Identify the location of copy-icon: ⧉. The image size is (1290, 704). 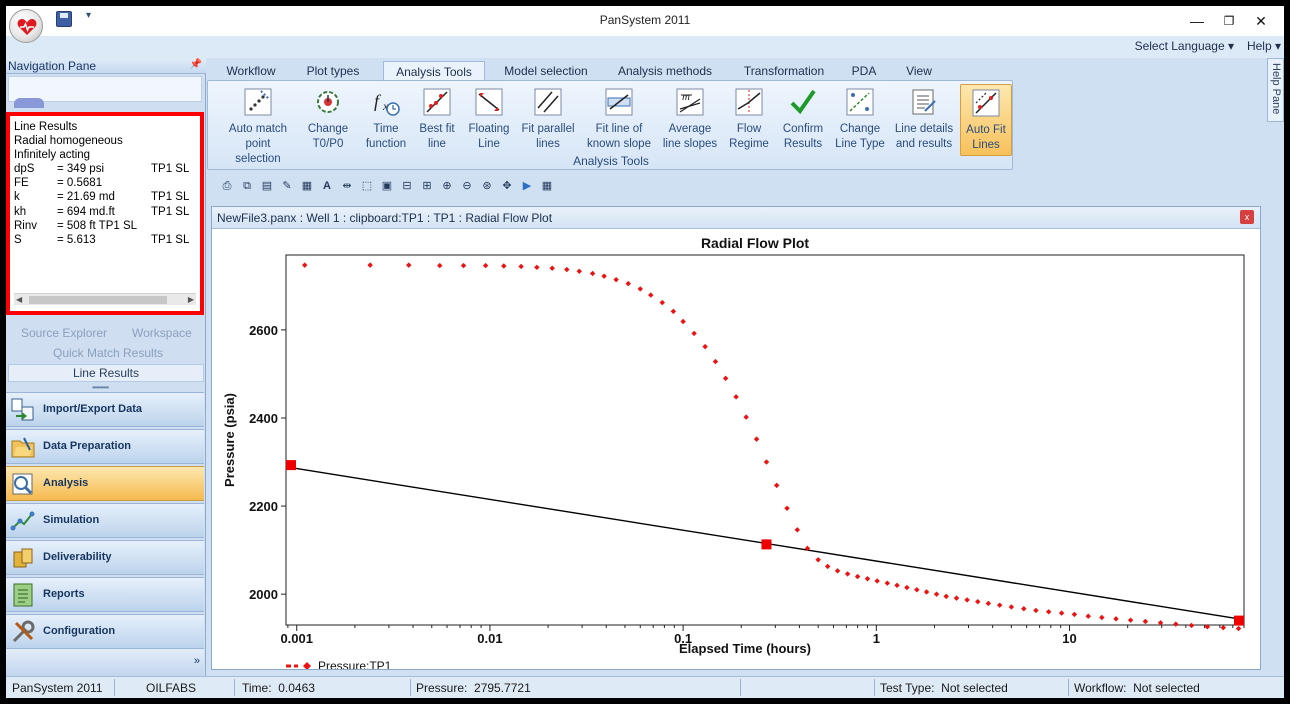
(247, 186).